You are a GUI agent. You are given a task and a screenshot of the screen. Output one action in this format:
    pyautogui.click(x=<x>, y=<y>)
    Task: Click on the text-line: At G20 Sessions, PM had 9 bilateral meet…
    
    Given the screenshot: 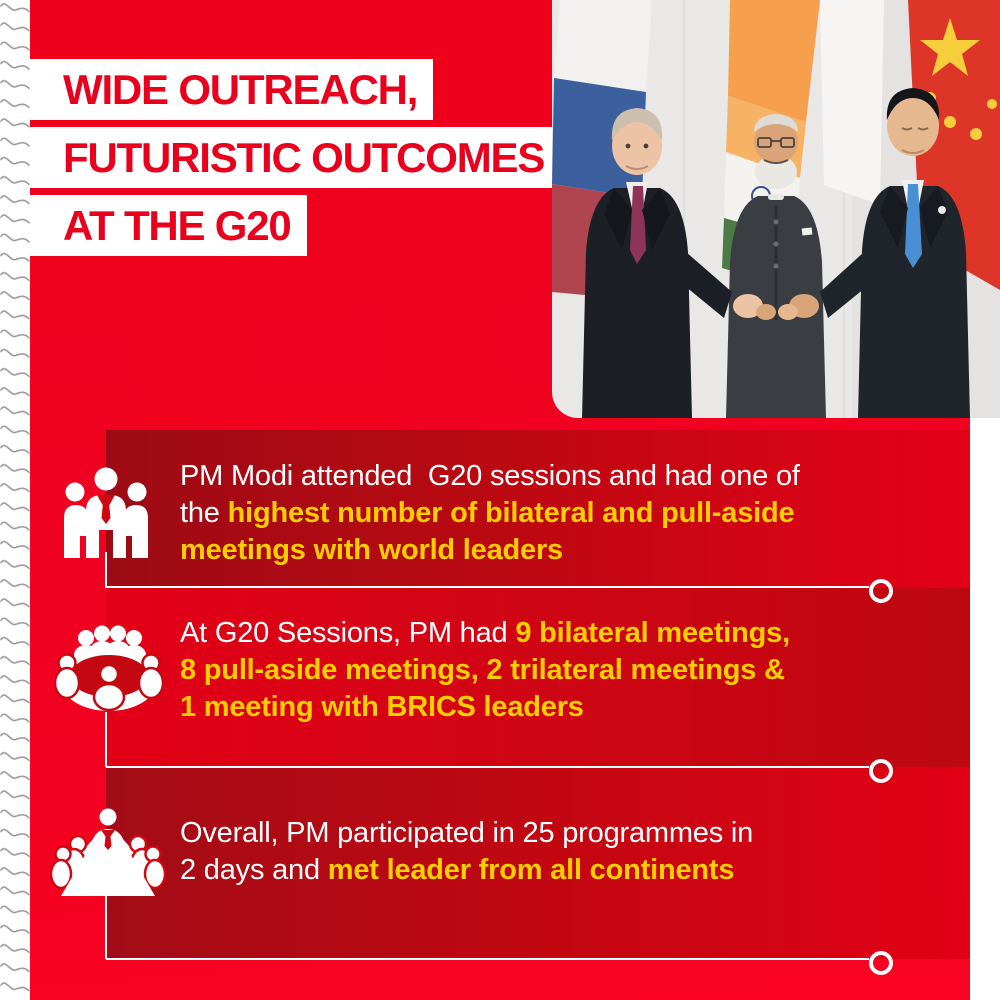 What is the action you would take?
    pyautogui.click(x=575, y=633)
    